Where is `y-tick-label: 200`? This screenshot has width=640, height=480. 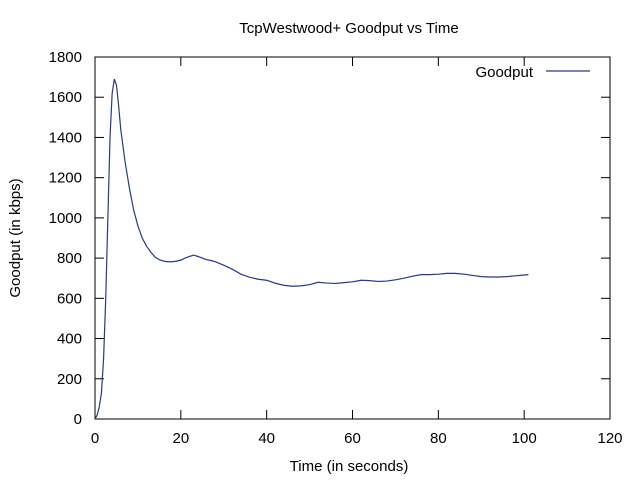
y-tick-label: 200 is located at coordinates (69, 379).